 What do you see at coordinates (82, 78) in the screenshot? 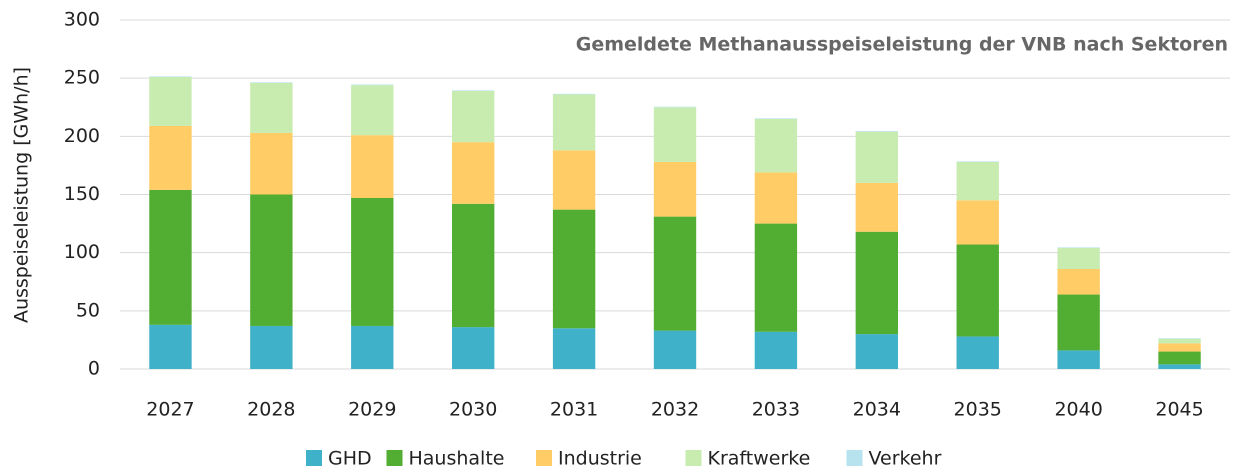
I see `y-tick-label: 250` at bounding box center [82, 78].